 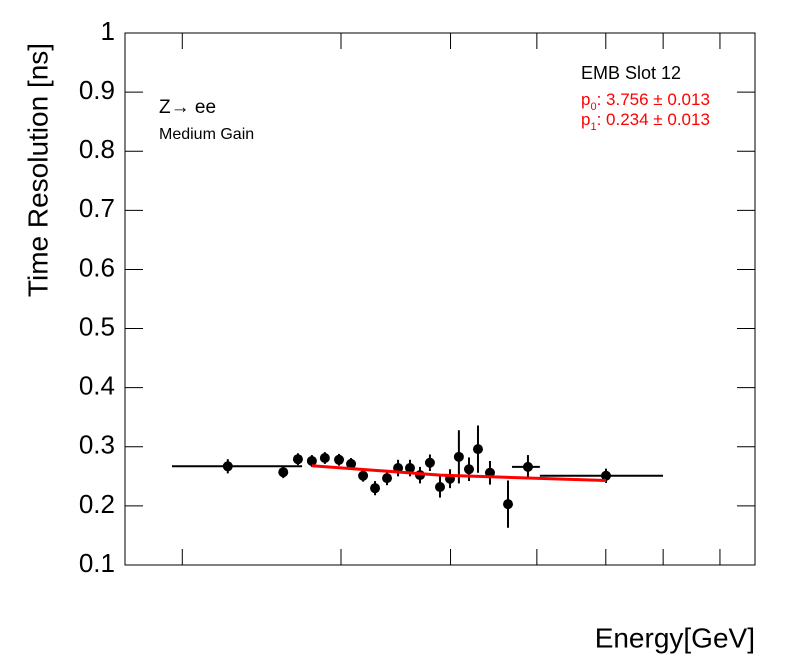 I want to click on fit-line, so click(x=459, y=473).